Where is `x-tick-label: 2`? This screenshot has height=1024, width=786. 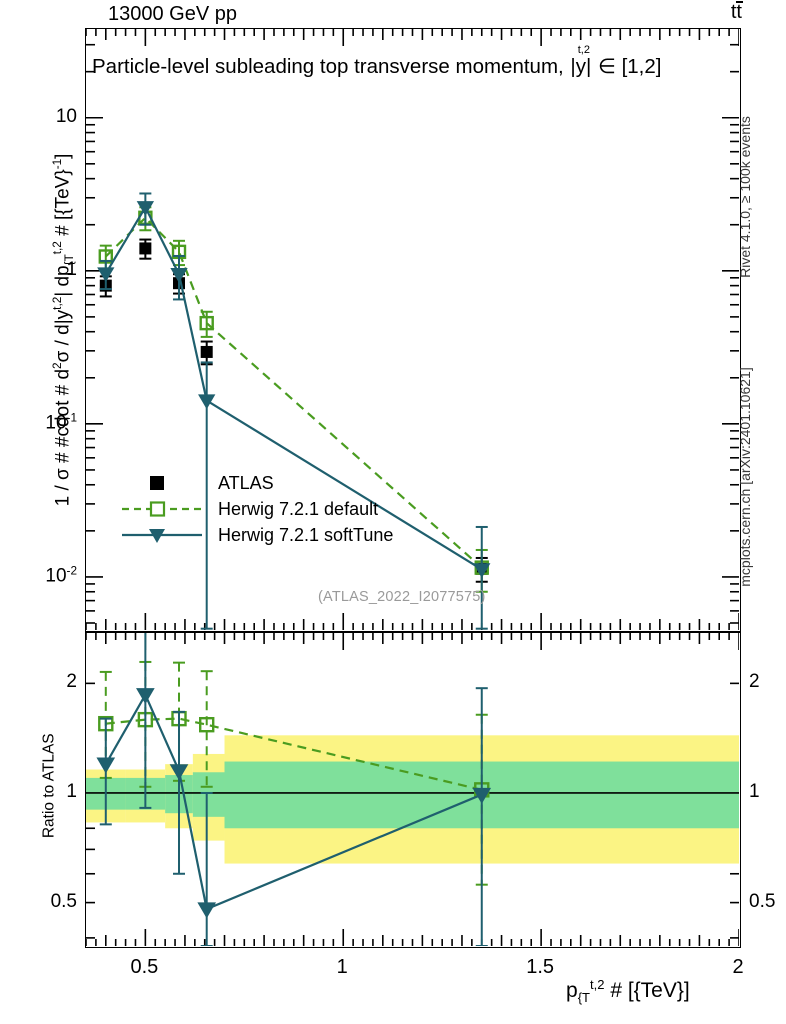
x-tick-label: 2 is located at coordinates (738, 967).